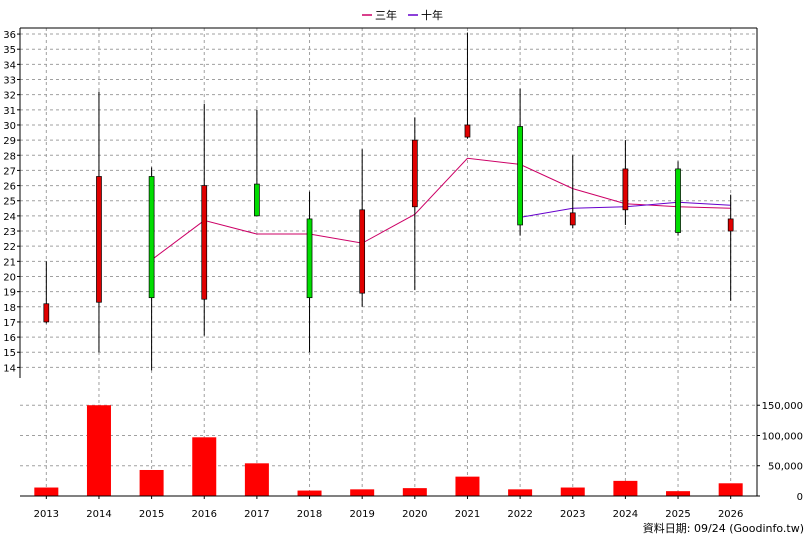  I want to click on year-tick-label: 2013, so click(46, 514).